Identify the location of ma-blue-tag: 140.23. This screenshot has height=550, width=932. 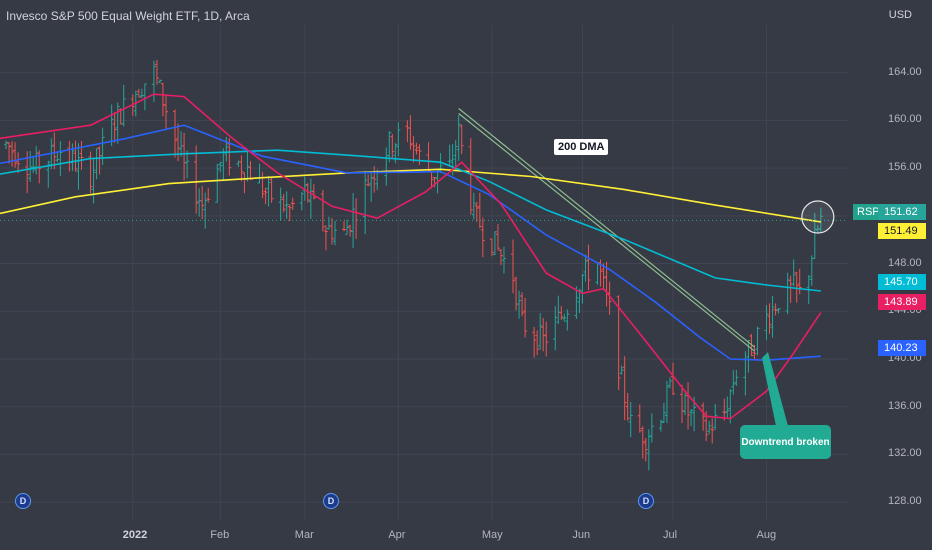
(902, 348).